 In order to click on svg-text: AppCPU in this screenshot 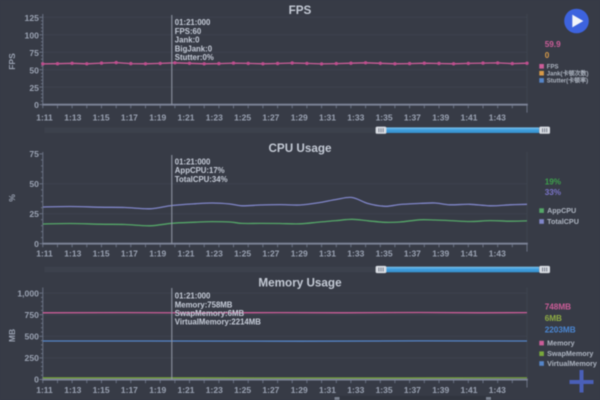, I will do `click(561, 210)`.